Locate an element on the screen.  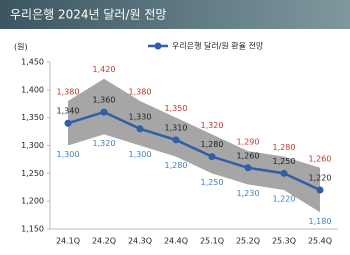
title-bar is located at coordinates (175, 14).